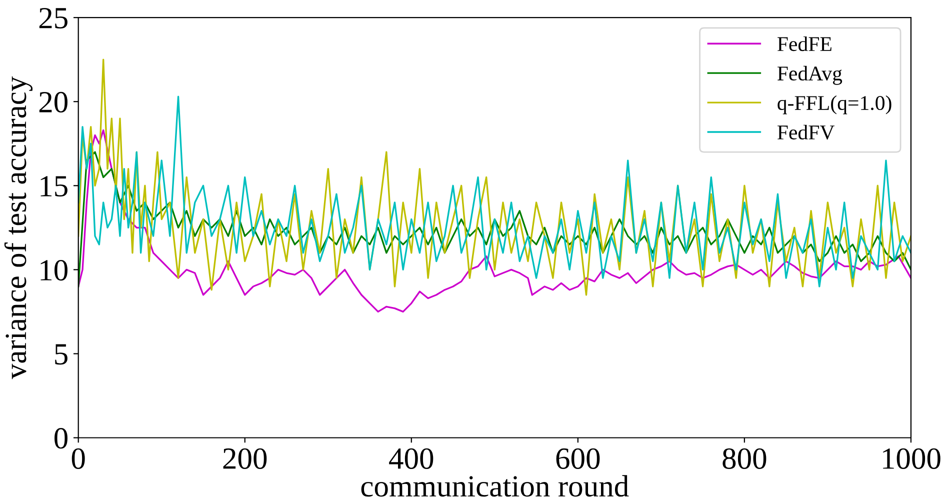 The image size is (944, 502). Describe the element at coordinates (911, 458) in the screenshot. I see `x-tick-label: 1000` at that location.